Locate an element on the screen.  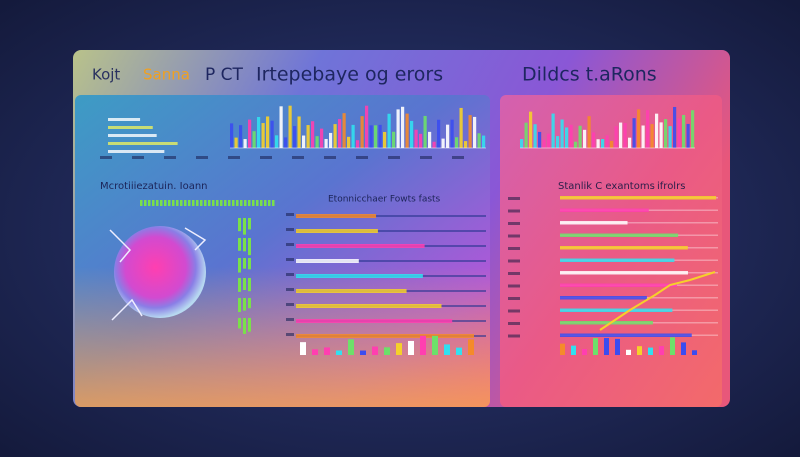
orb-chart is located at coordinates (160, 272).